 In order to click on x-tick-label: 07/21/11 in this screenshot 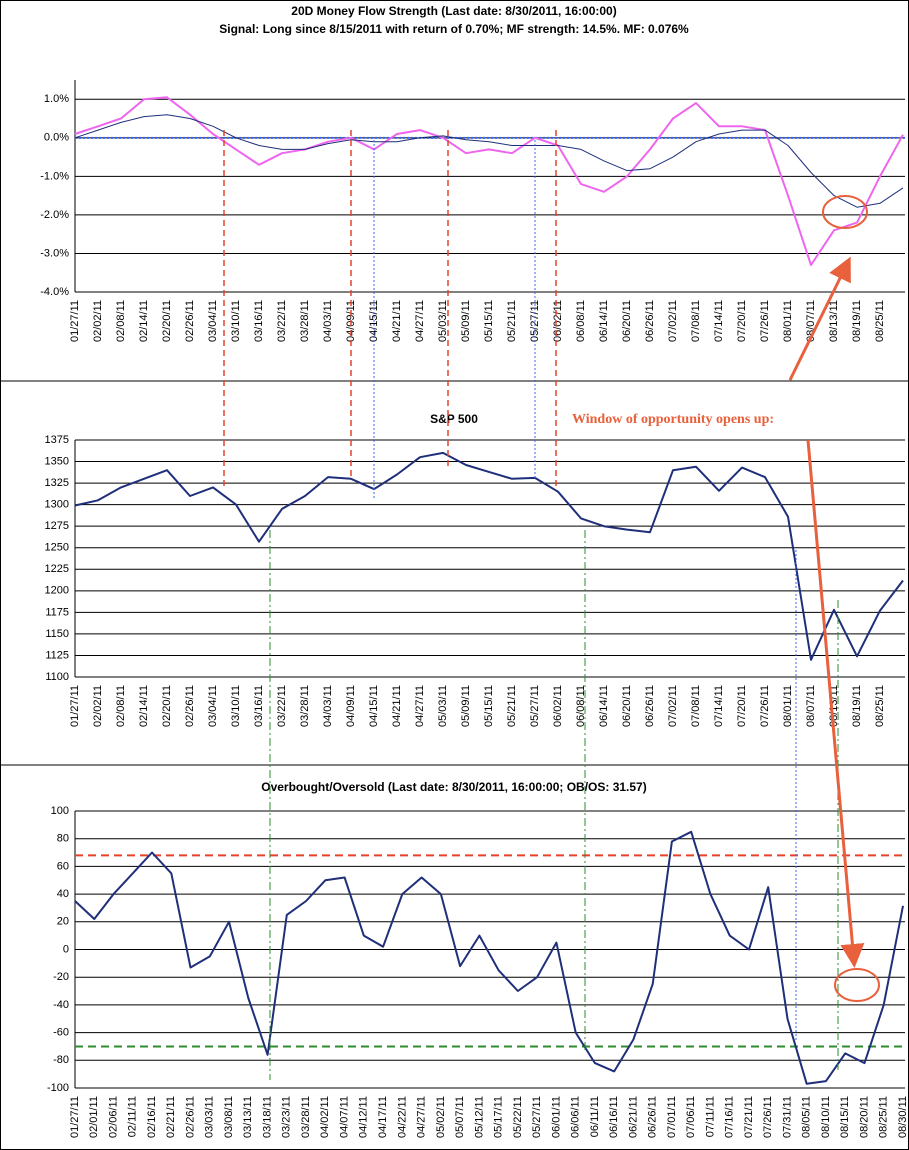, I will do `click(749, 1117)`.